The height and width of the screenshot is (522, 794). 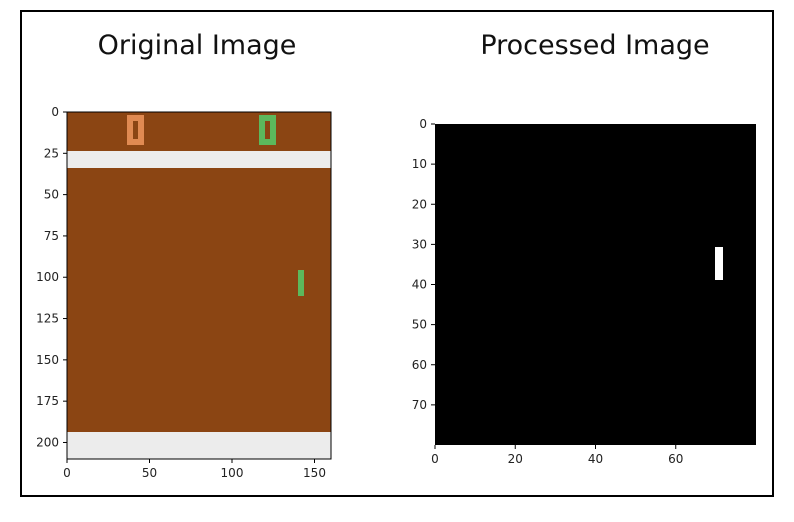 What do you see at coordinates (515, 459) in the screenshot?
I see `processed-x-tick-label: 20` at bounding box center [515, 459].